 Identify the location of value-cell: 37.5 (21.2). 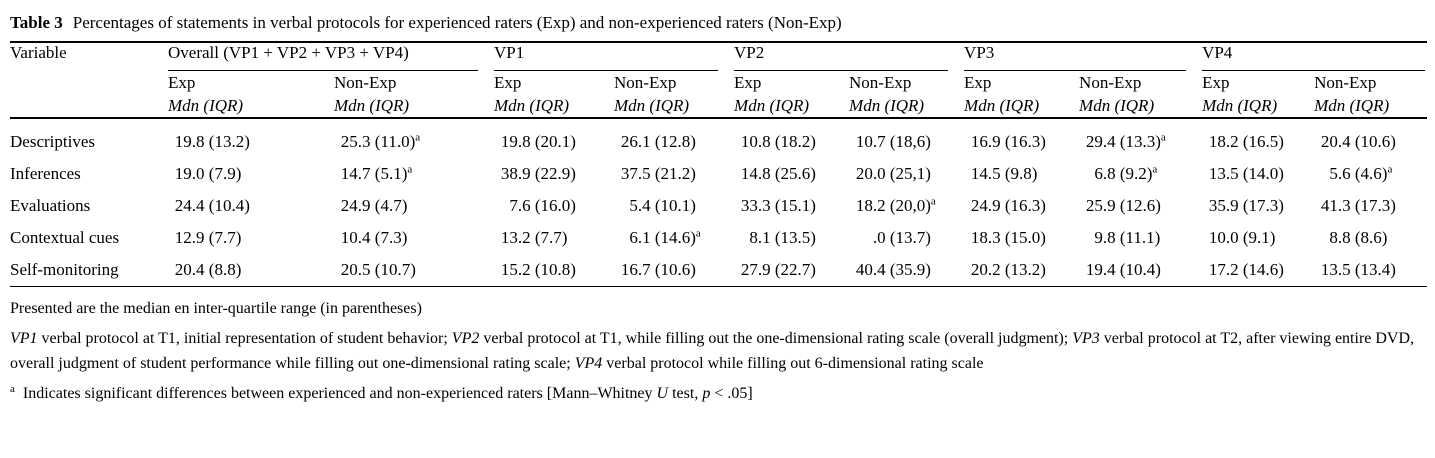
(674, 174).